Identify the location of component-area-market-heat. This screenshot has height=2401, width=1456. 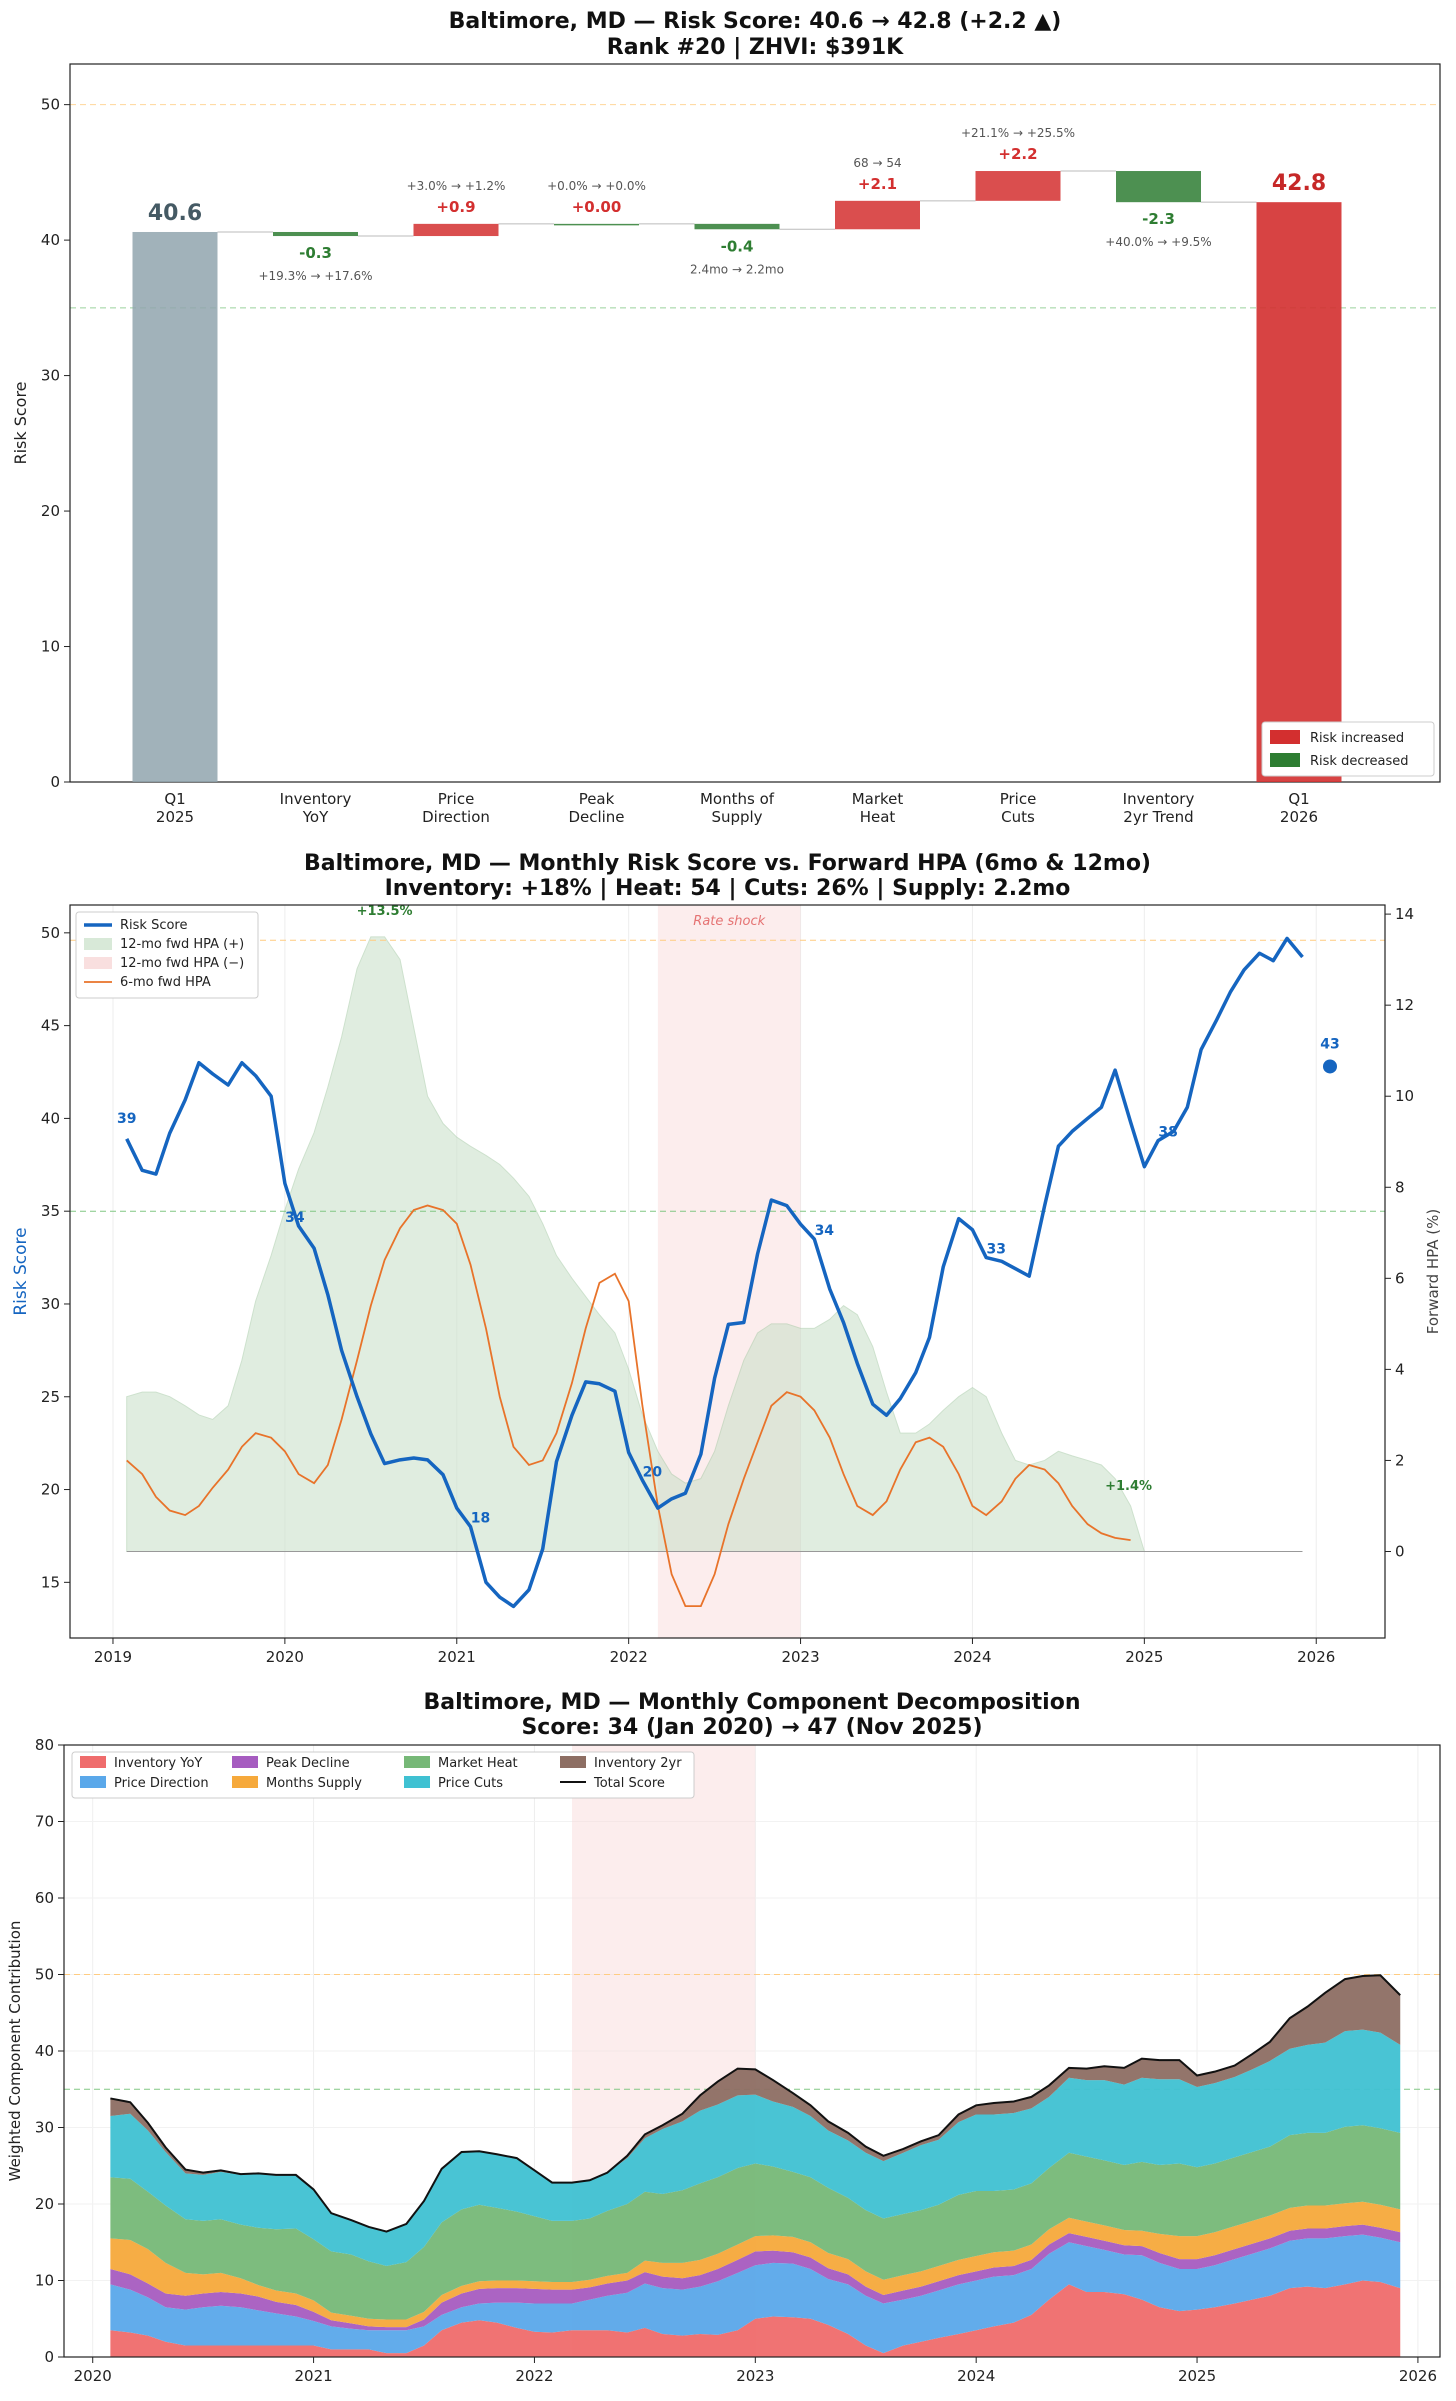
(755, 2222).